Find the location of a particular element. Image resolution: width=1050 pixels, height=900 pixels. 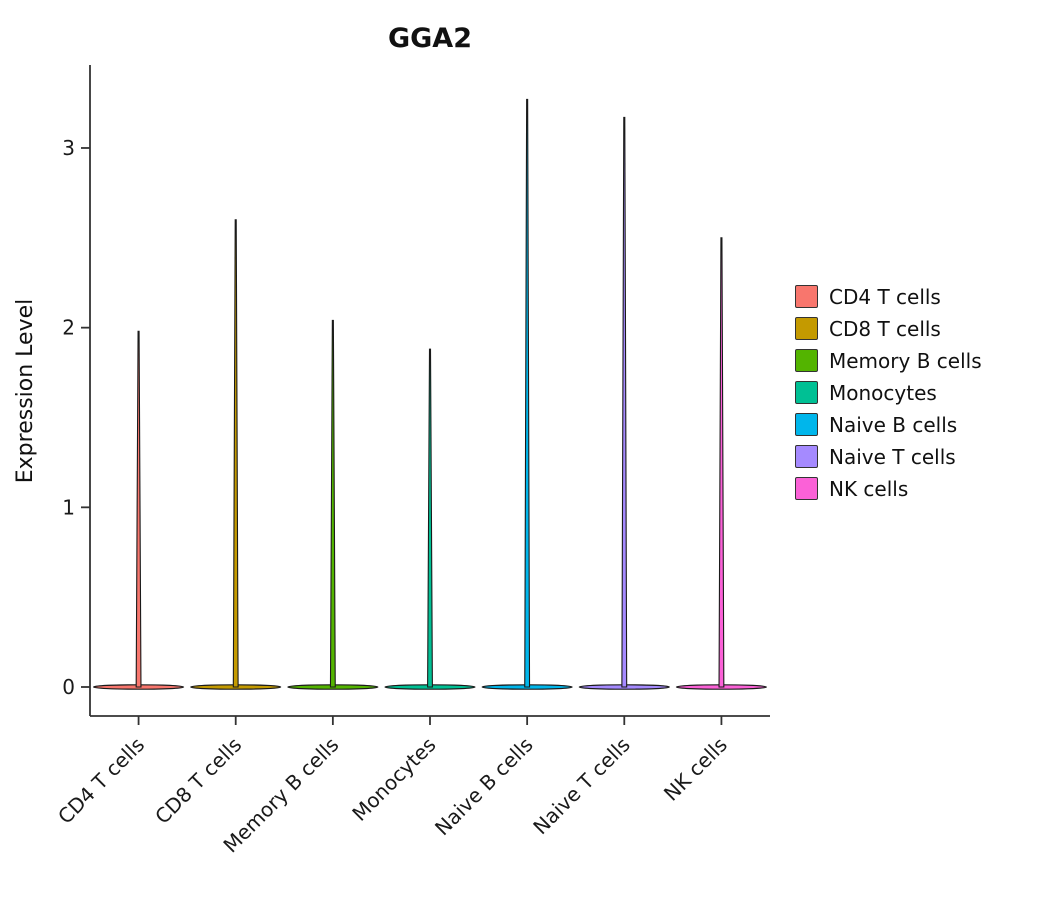

legend-item: NK cells is located at coordinates (888, 488).